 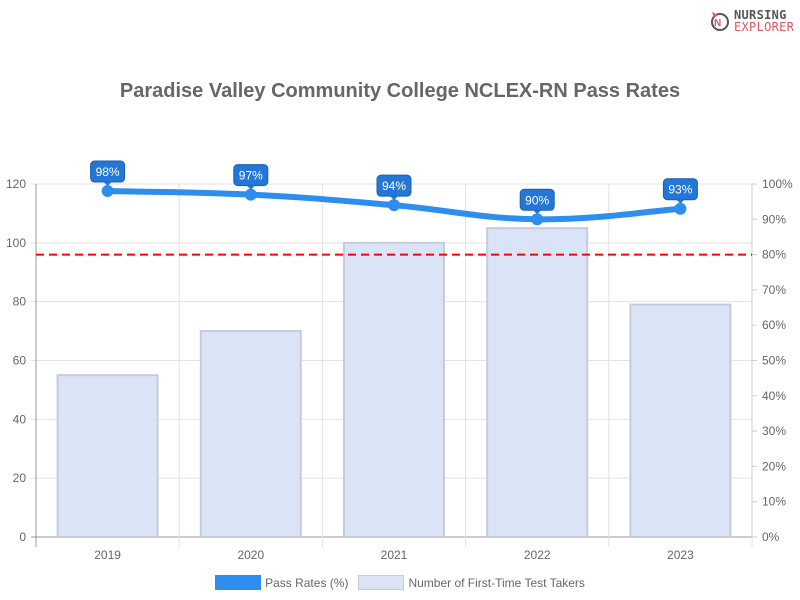 I want to click on bar-2019, so click(x=107, y=456).